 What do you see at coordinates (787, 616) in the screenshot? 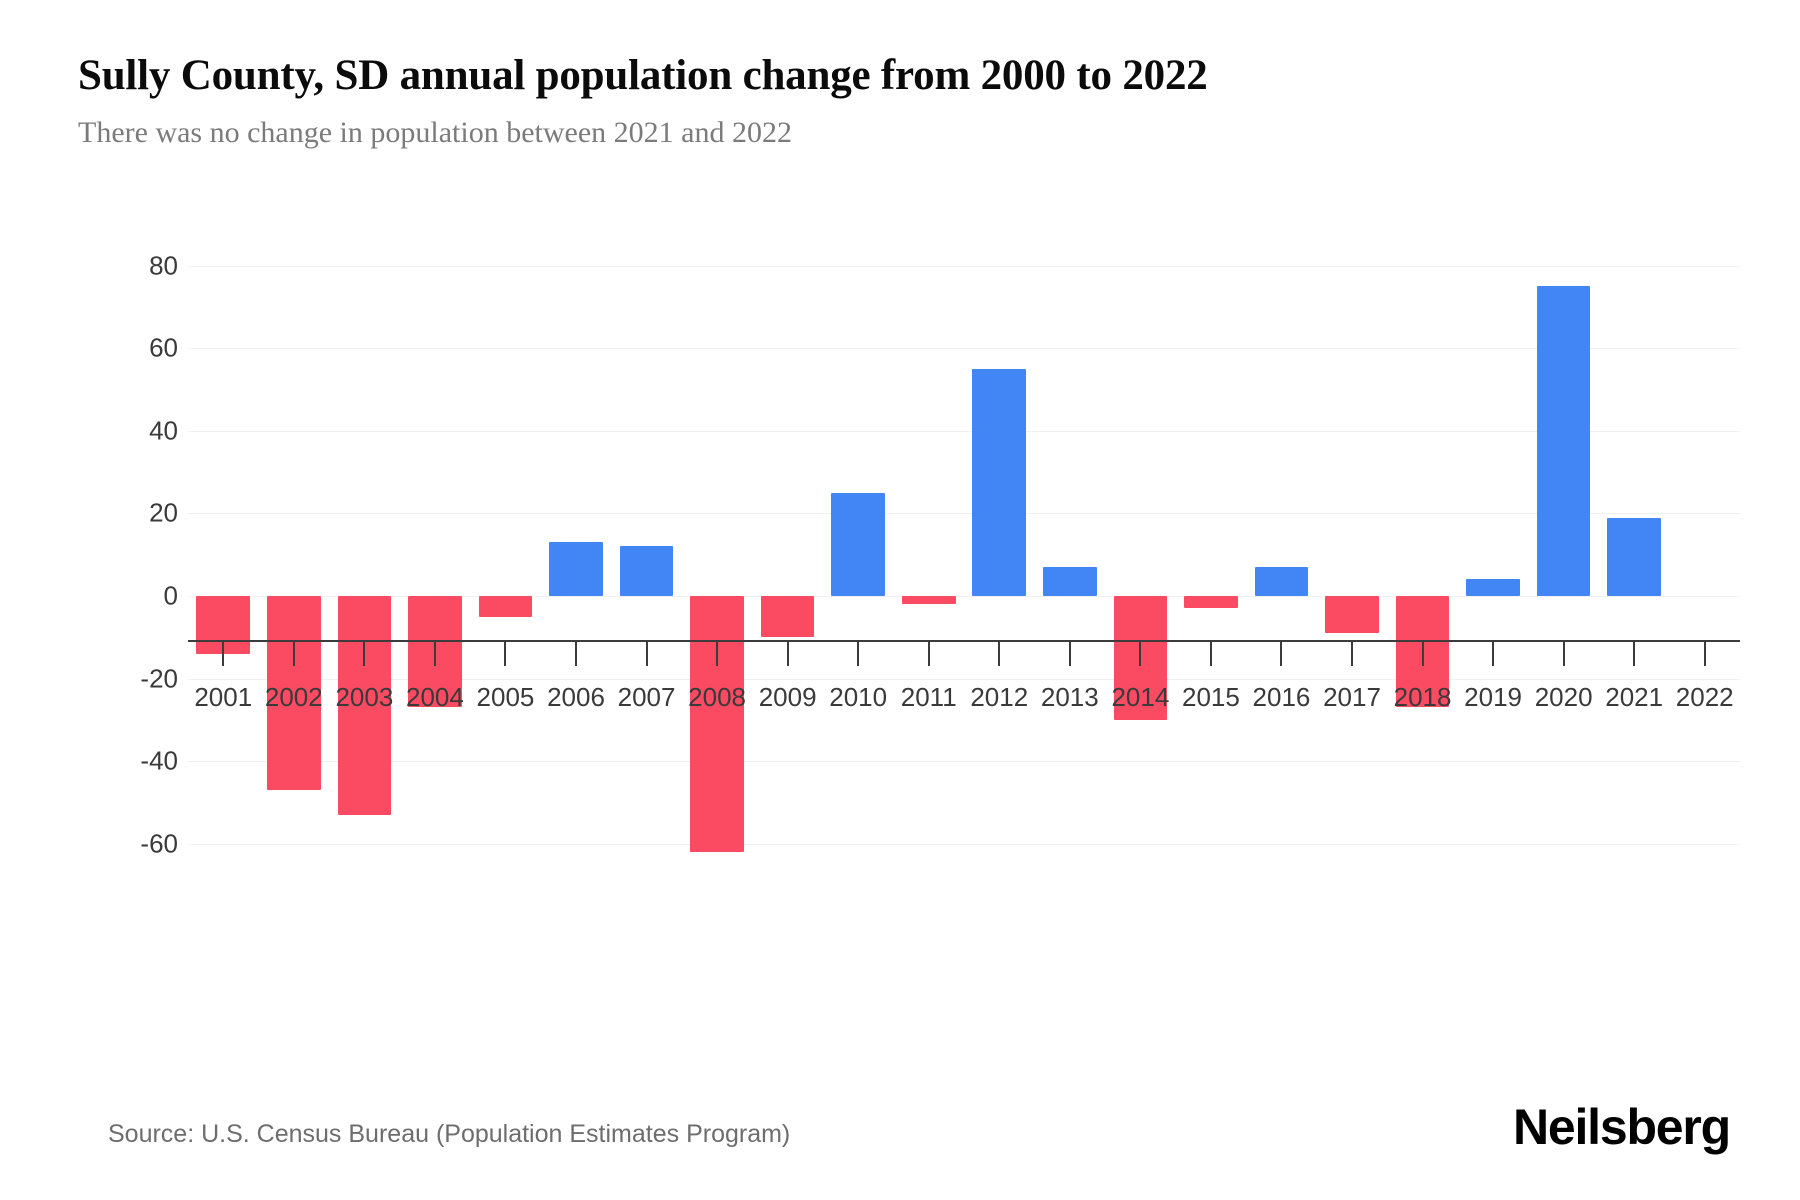
I see `bar-2009` at bounding box center [787, 616].